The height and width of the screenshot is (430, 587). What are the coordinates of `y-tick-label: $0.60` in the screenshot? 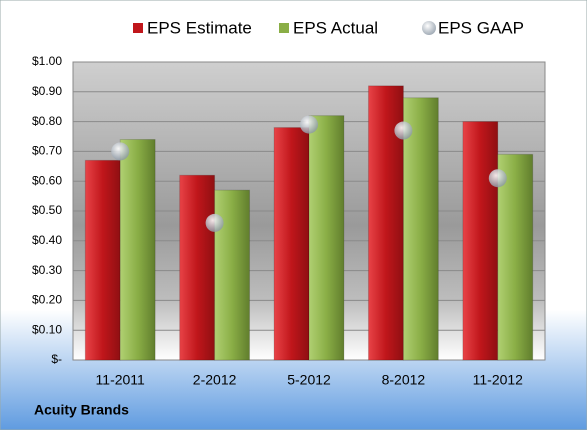 It's located at (47, 180).